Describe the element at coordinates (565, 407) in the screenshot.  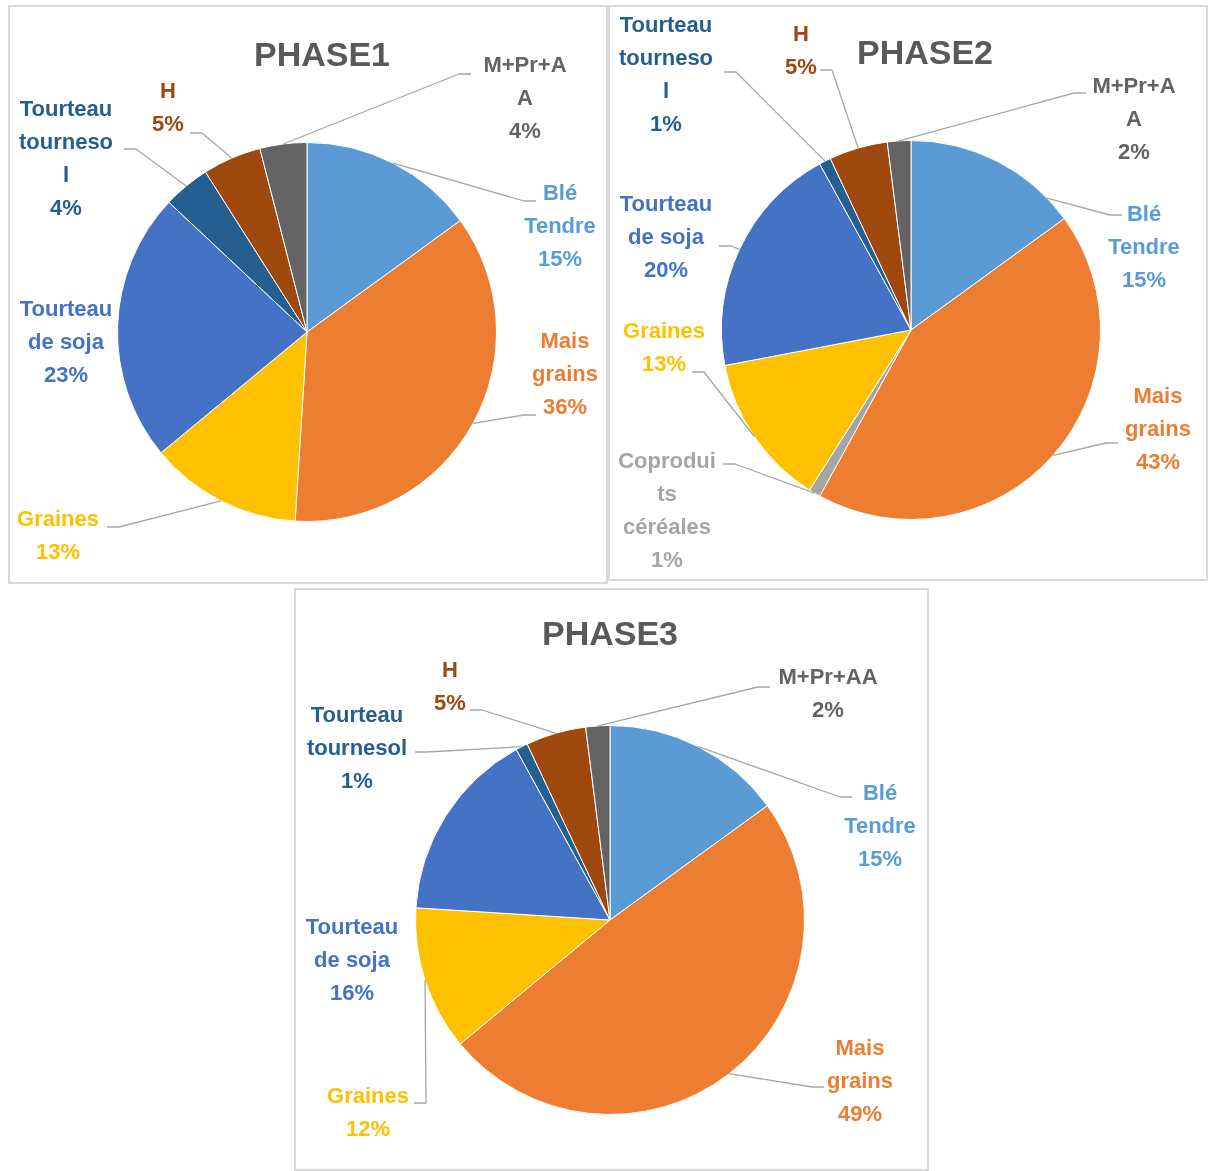
I see `data-label: 36%` at that location.